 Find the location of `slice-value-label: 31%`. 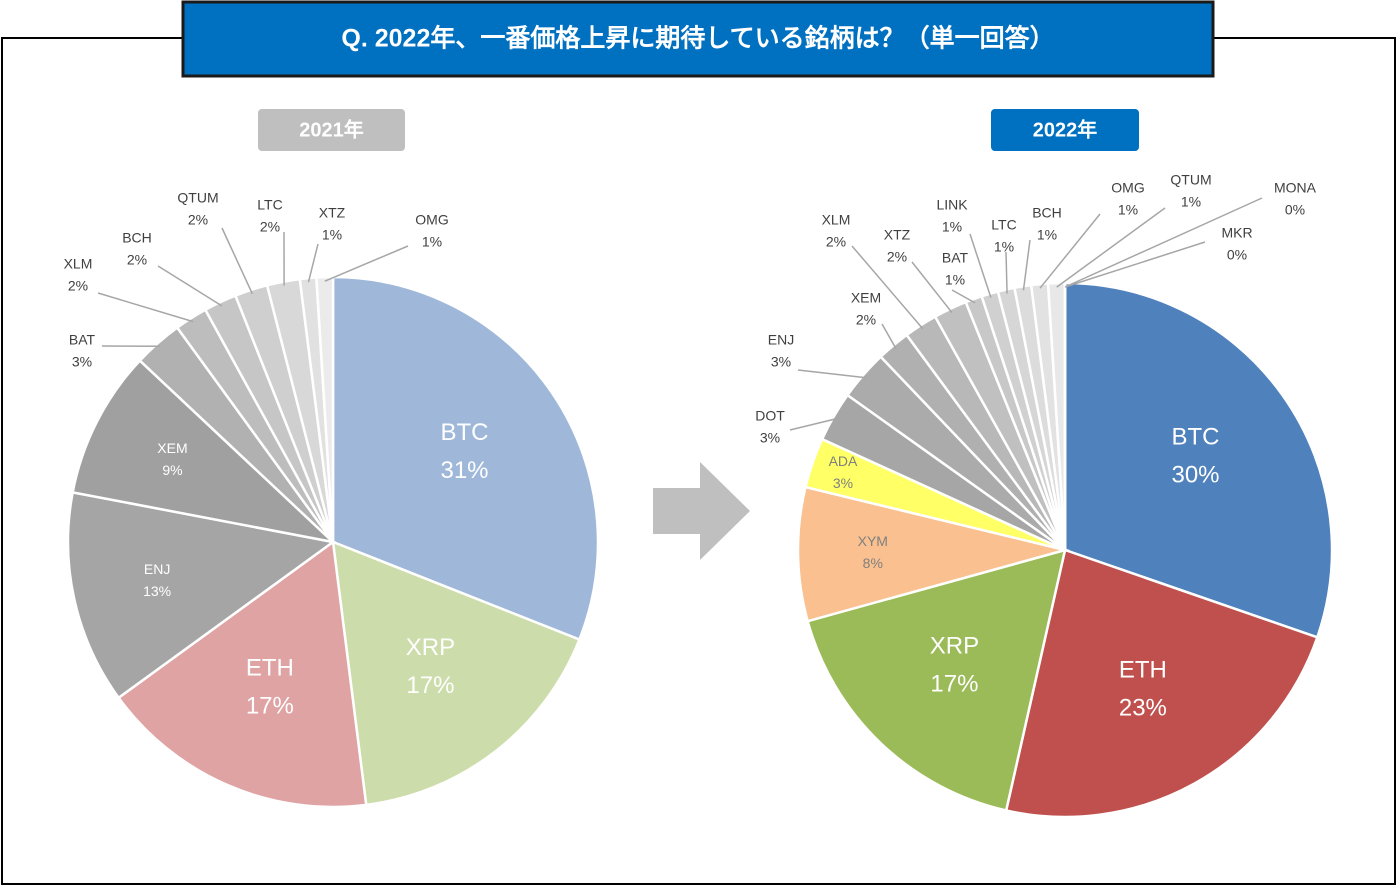

slice-value-label: 31% is located at coordinates (464, 470).